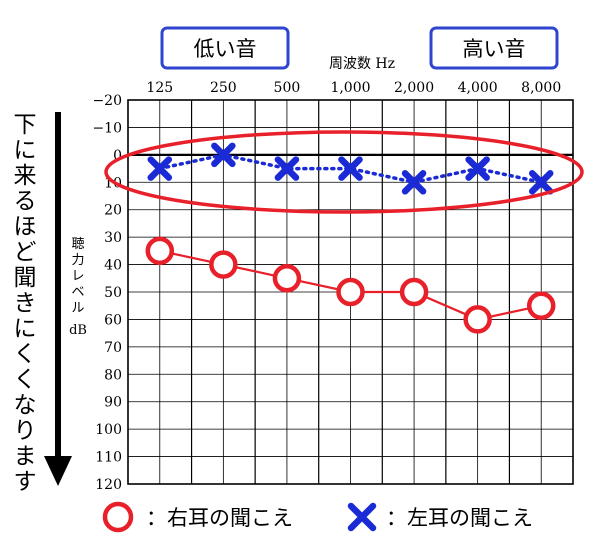 The height and width of the screenshot is (542, 600). What do you see at coordinates (113, 403) in the screenshot?
I see `y-tick-label: 90` at bounding box center [113, 403].